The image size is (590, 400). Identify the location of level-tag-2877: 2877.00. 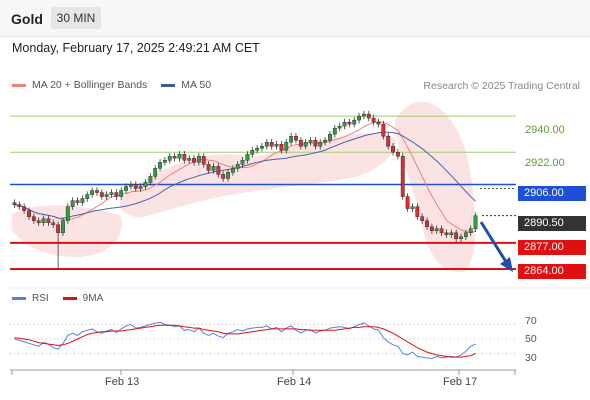
(552, 247).